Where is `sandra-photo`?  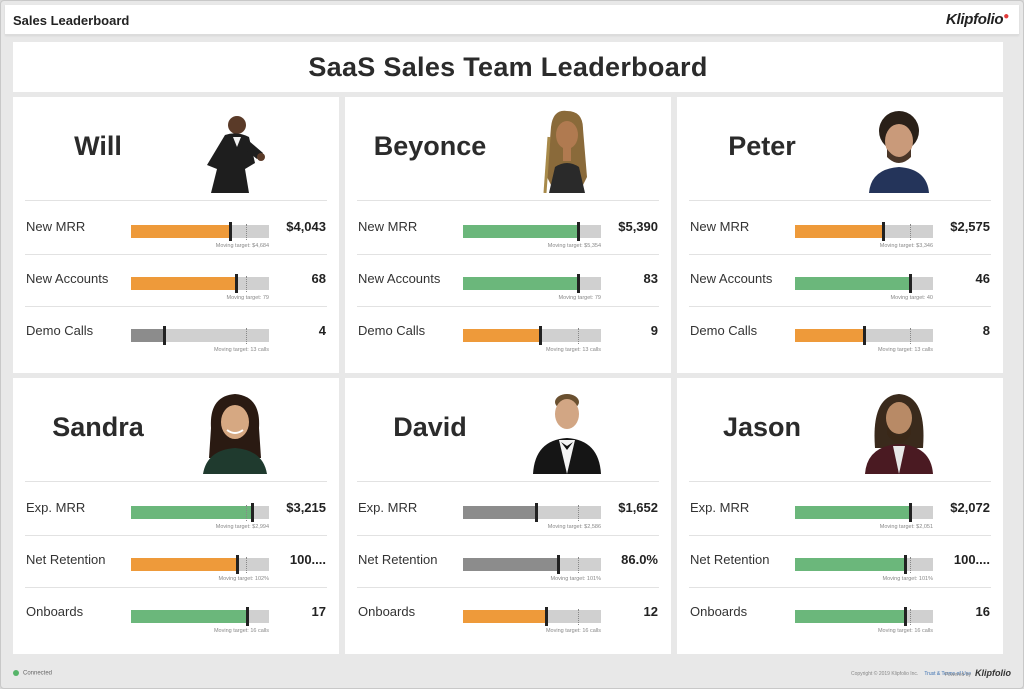 sandra-photo is located at coordinates (235, 434).